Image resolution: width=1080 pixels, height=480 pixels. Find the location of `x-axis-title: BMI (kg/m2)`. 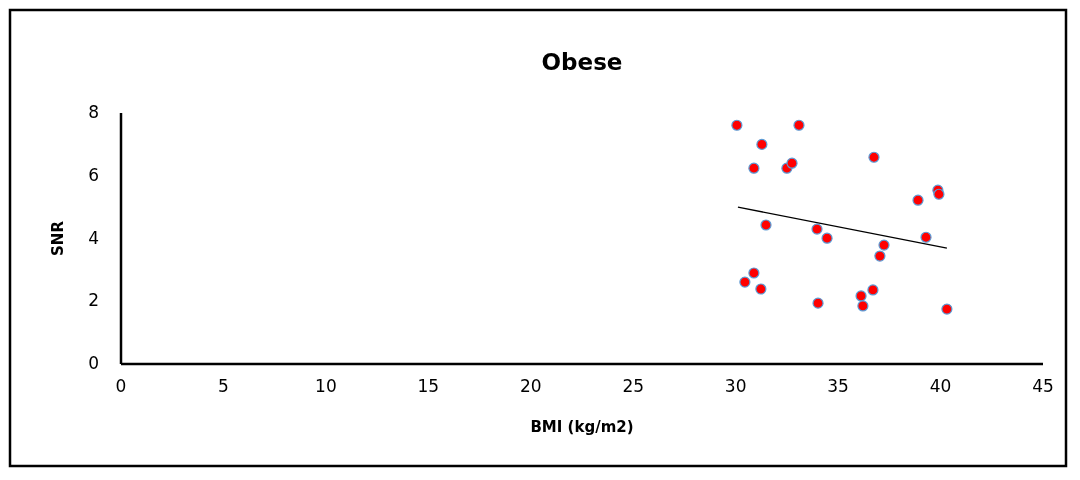

x-axis-title: BMI (kg/m2) is located at coordinates (582, 427).